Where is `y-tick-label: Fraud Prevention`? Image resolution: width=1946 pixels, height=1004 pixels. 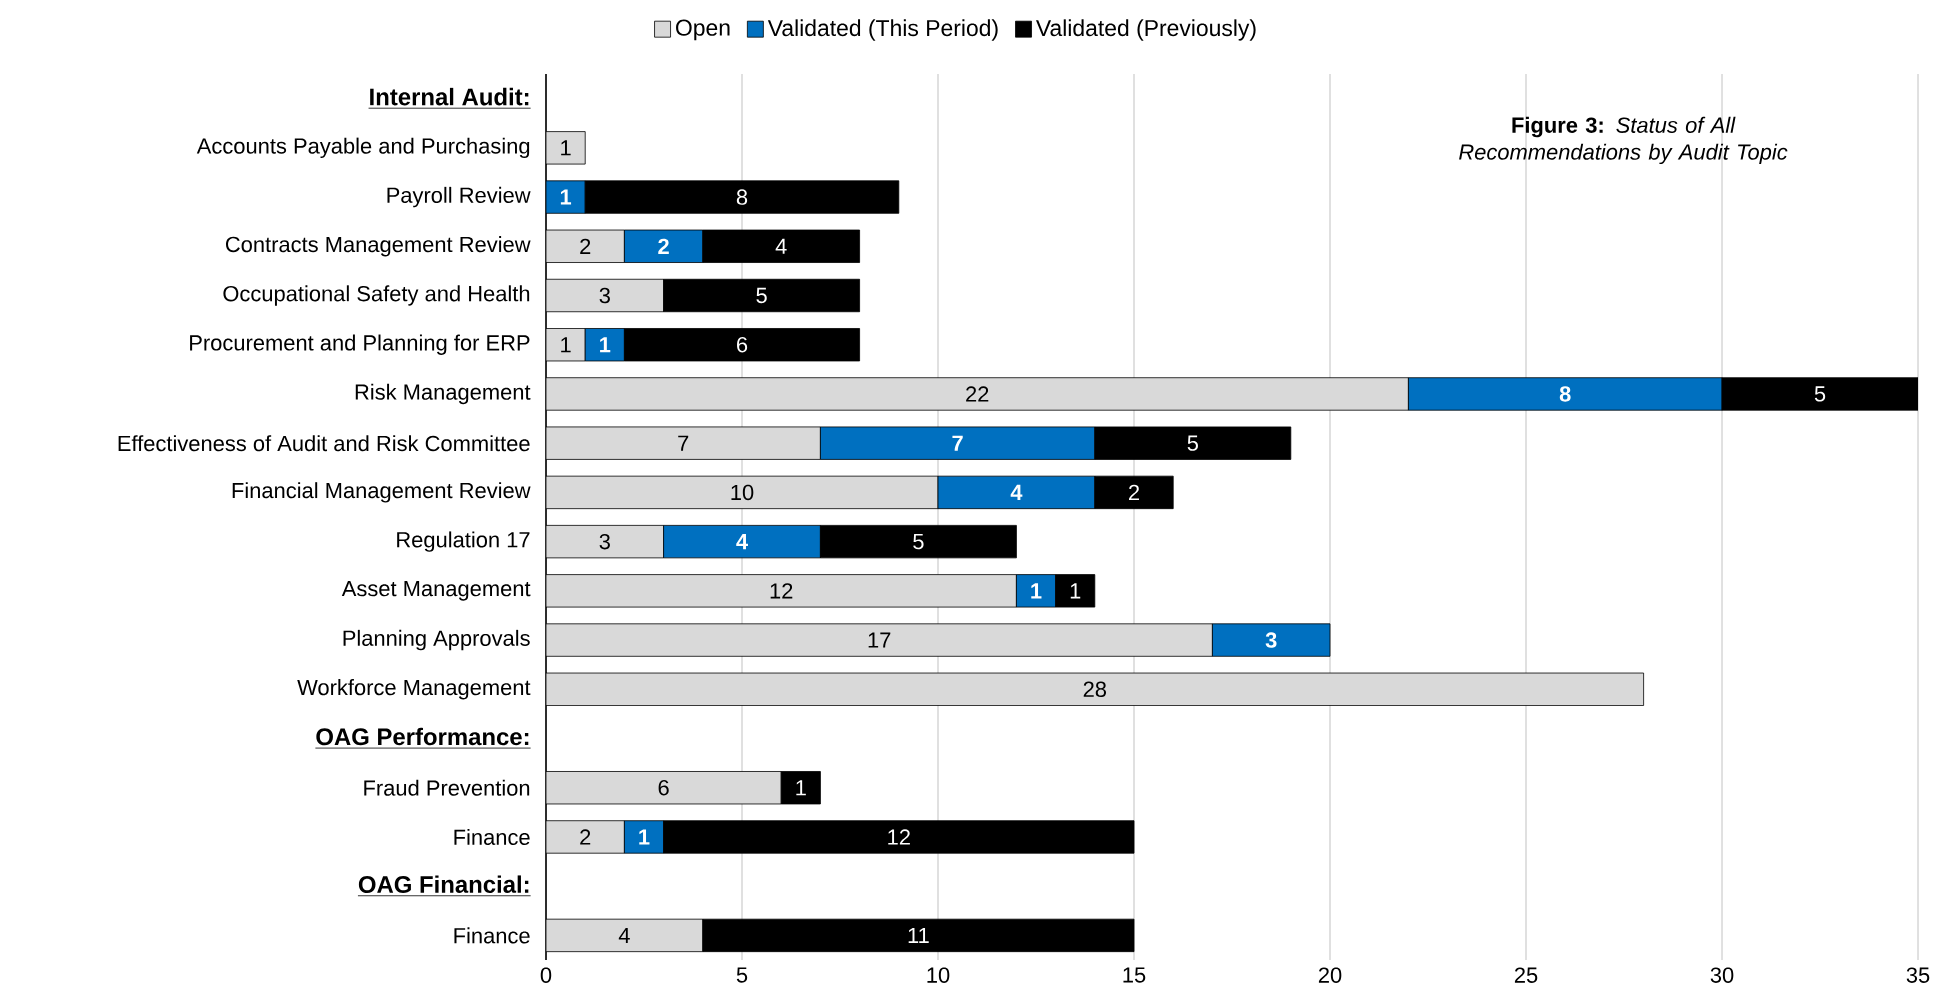 y-tick-label: Fraud Prevention is located at coordinates (447, 787).